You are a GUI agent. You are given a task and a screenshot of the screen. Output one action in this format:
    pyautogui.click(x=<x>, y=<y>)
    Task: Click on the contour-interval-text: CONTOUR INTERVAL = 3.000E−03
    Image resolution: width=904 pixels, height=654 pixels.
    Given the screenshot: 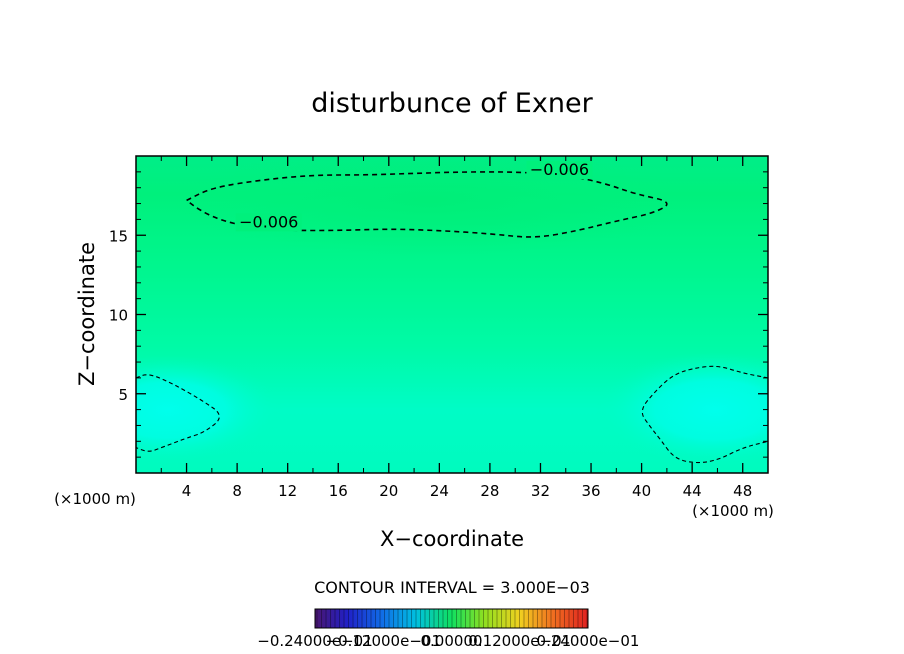 What is the action you would take?
    pyautogui.click(x=452, y=587)
    